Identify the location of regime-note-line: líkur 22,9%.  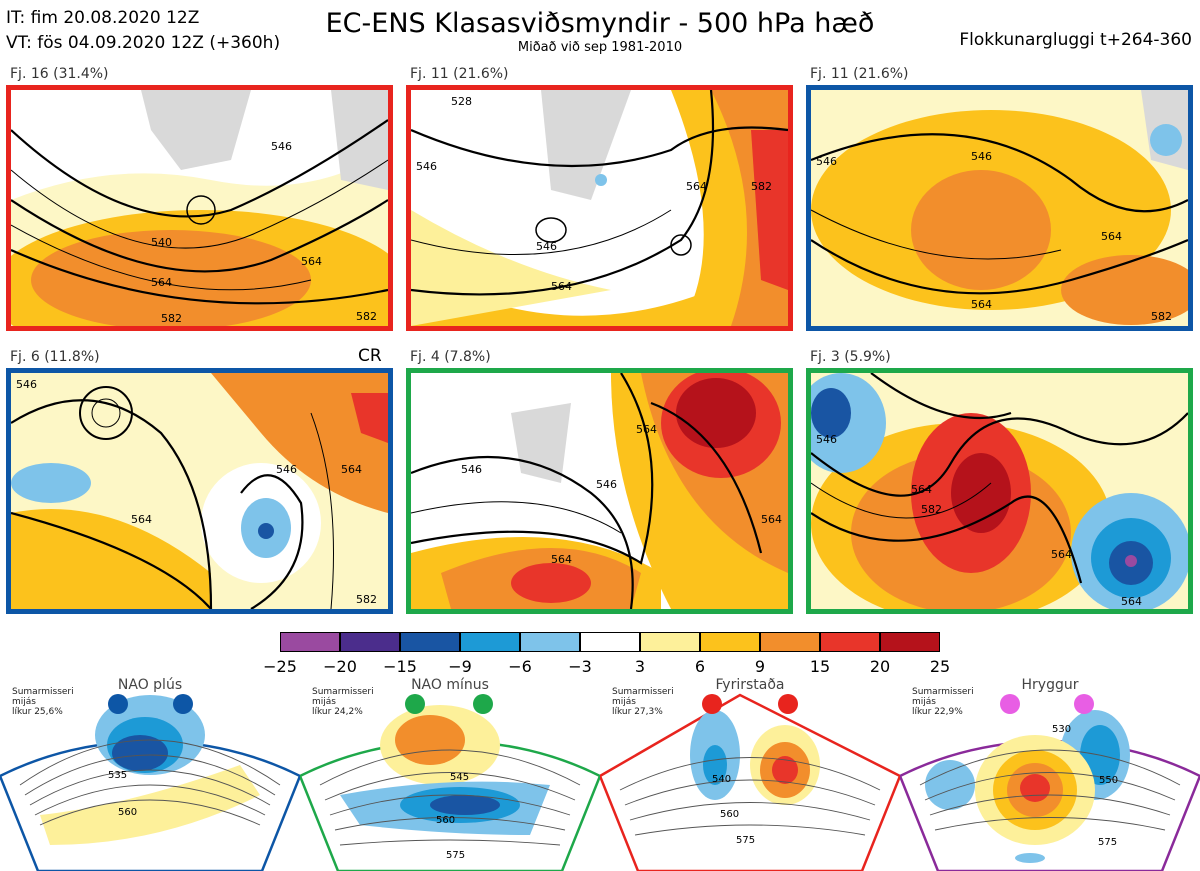
(937, 712).